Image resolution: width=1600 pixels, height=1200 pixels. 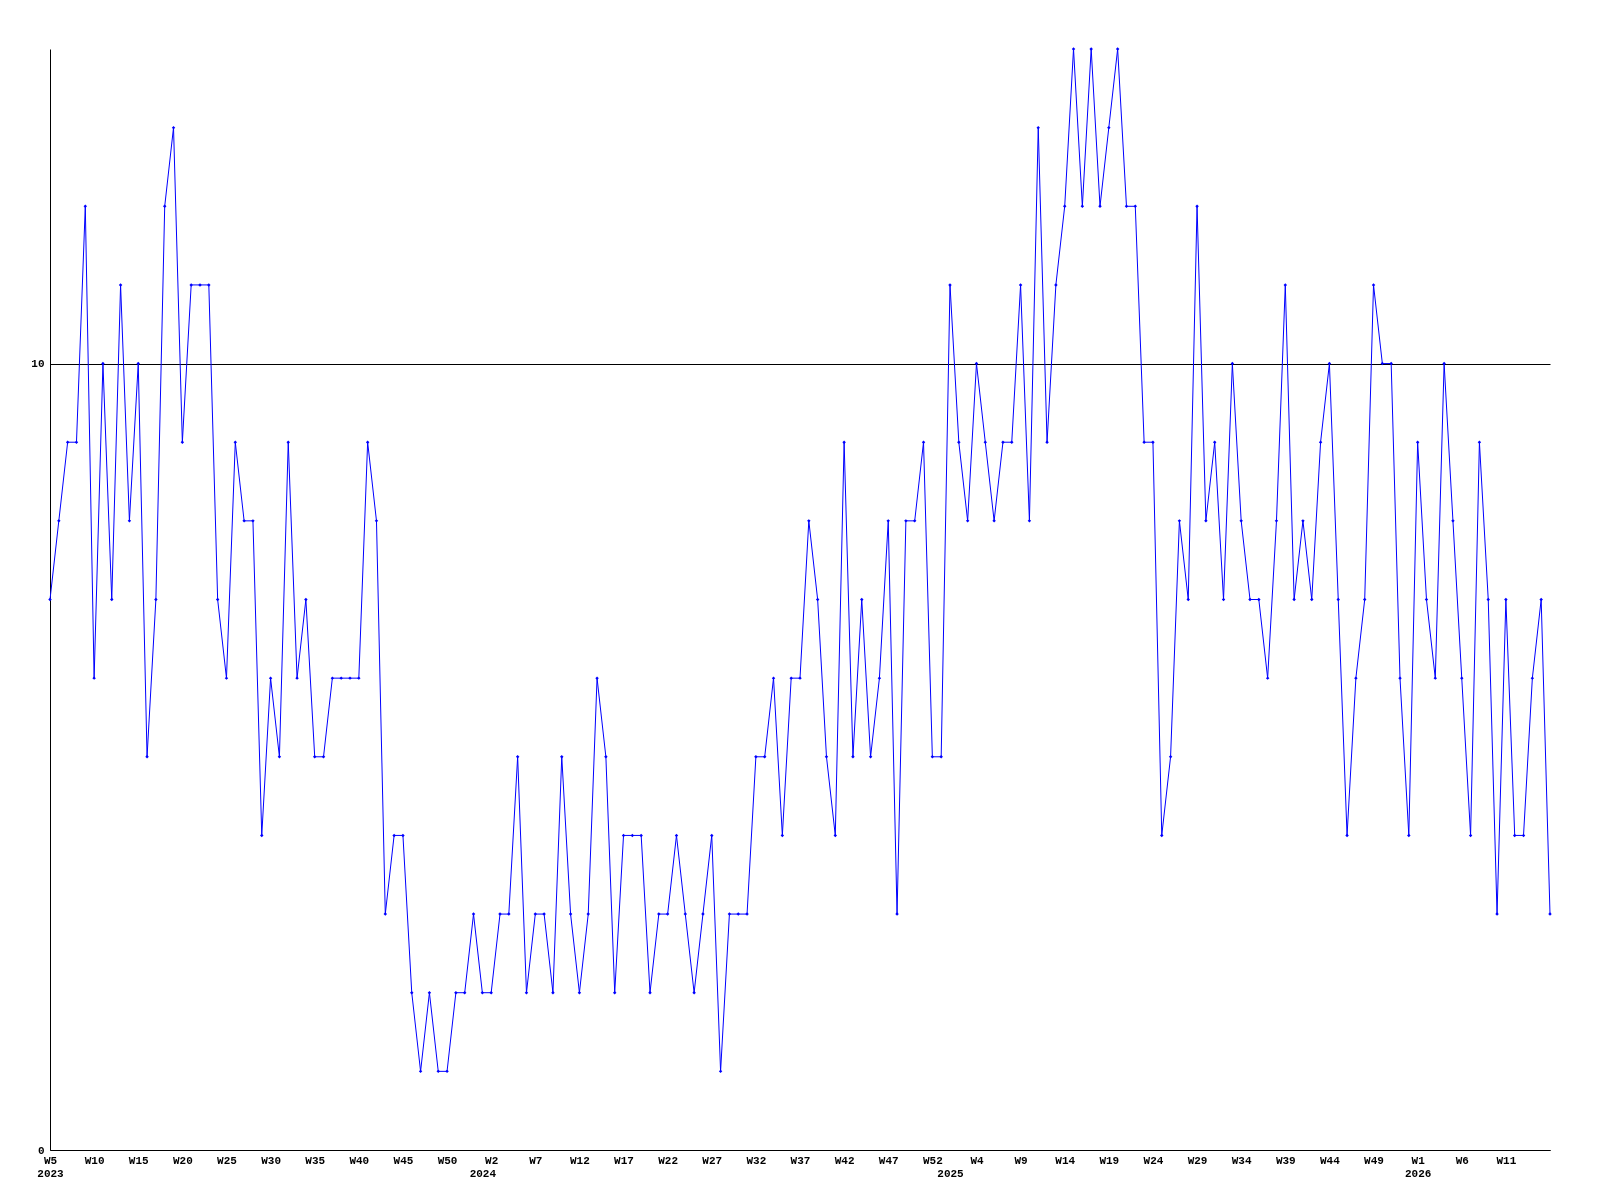 What do you see at coordinates (359, 1160) in the screenshot?
I see `x-tick-label: W40` at bounding box center [359, 1160].